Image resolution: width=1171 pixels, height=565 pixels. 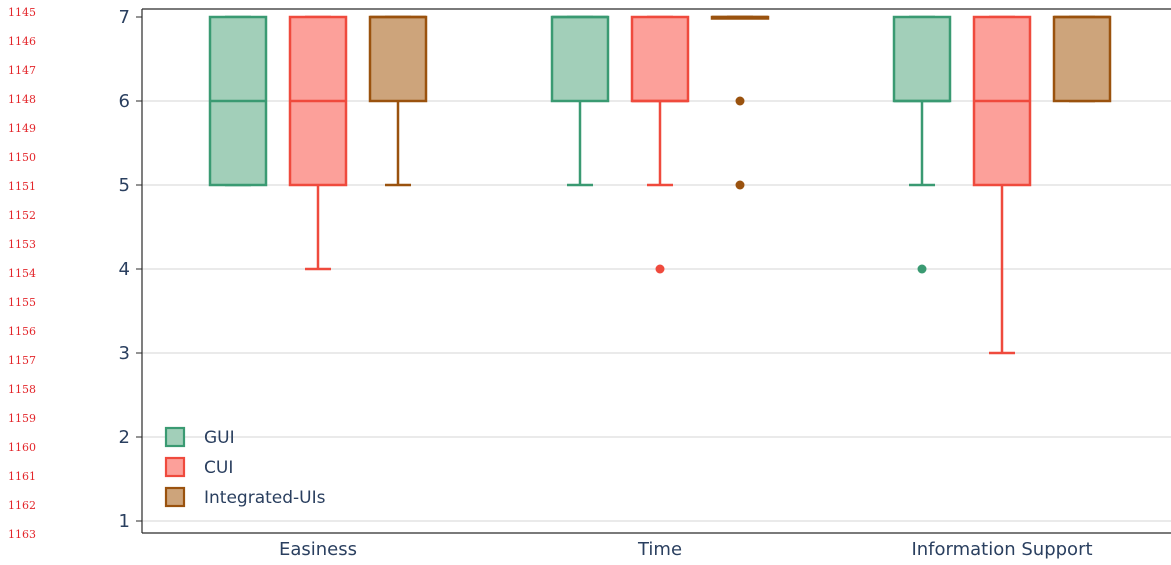 What do you see at coordinates (22, 99) in the screenshot?
I see `line-number: 1148` at bounding box center [22, 99].